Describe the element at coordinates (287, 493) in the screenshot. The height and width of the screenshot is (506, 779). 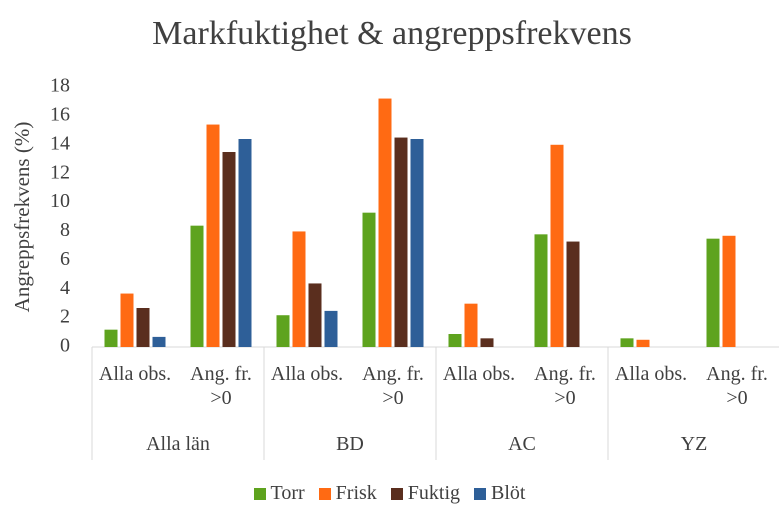
I see `legend-label: Torr` at that location.